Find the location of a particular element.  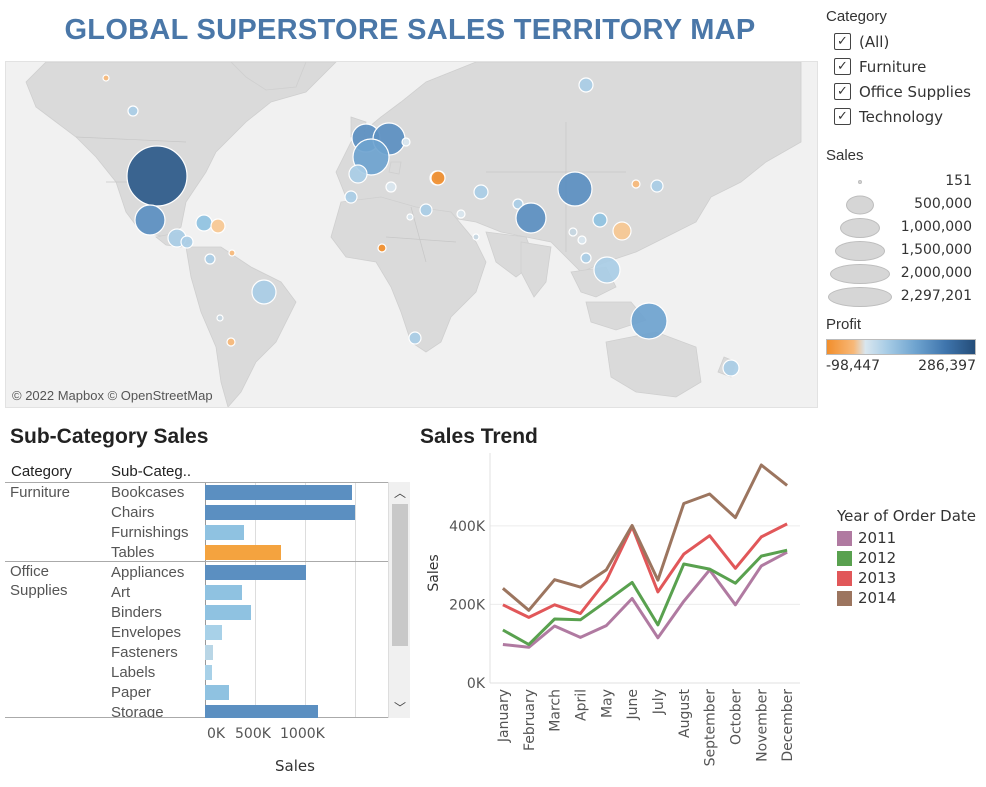

scroll-up-icon: ︿ is located at coordinates (399, 493).